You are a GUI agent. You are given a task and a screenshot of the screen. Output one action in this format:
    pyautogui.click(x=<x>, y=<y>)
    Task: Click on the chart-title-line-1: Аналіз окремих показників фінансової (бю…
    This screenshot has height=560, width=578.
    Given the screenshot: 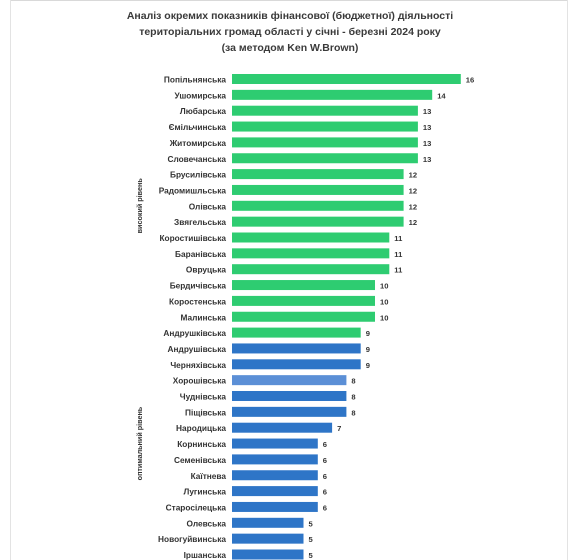 What is the action you would take?
    pyautogui.click(x=290, y=16)
    